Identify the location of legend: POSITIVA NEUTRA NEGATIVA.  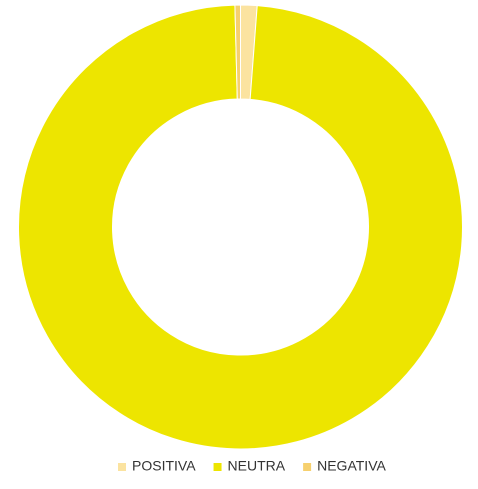
(252, 466).